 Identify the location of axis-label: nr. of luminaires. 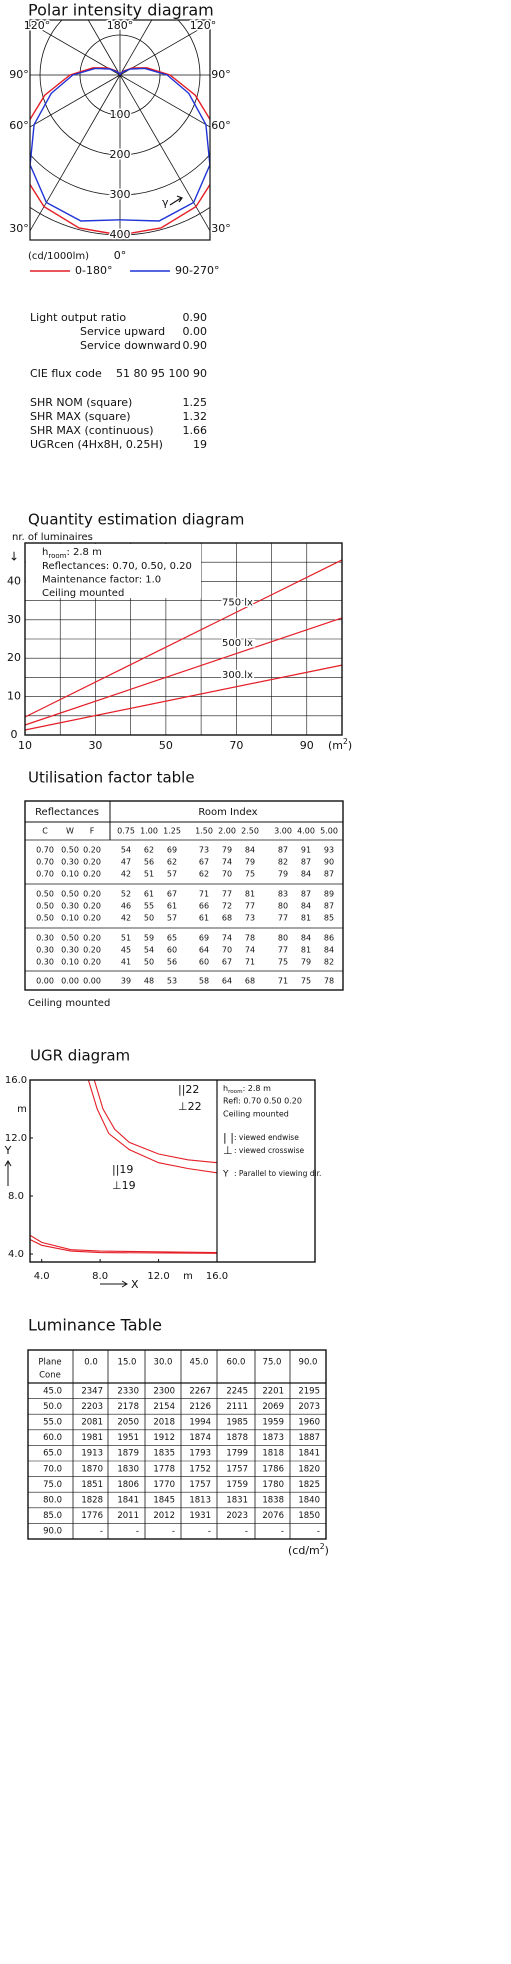
(52, 537).